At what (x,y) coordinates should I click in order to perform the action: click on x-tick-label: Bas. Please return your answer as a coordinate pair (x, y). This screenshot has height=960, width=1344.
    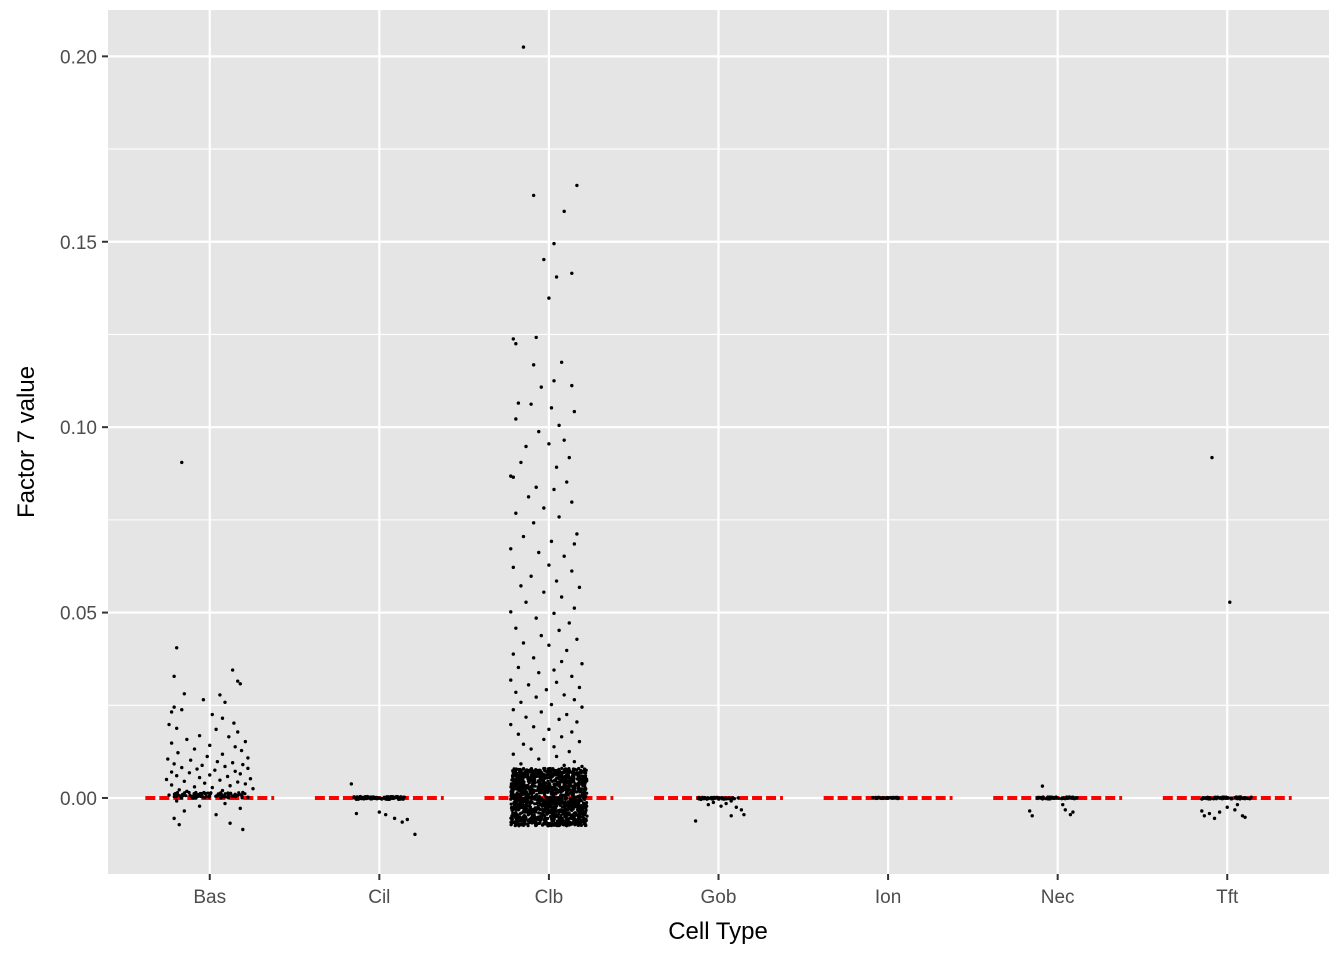
    Looking at the image, I should click on (209, 897).